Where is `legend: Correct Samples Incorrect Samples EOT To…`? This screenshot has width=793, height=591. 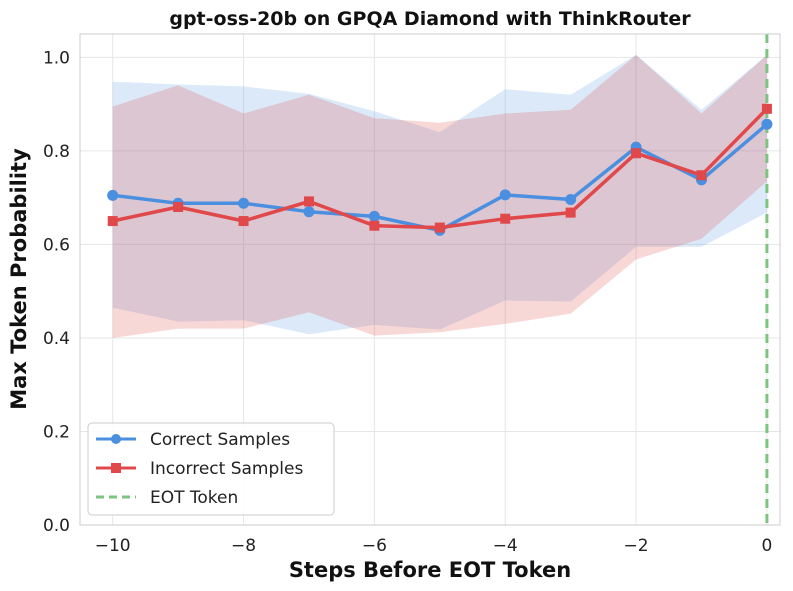
legend: Correct Samples Incorrect Samples EOT To… is located at coordinates (211, 469).